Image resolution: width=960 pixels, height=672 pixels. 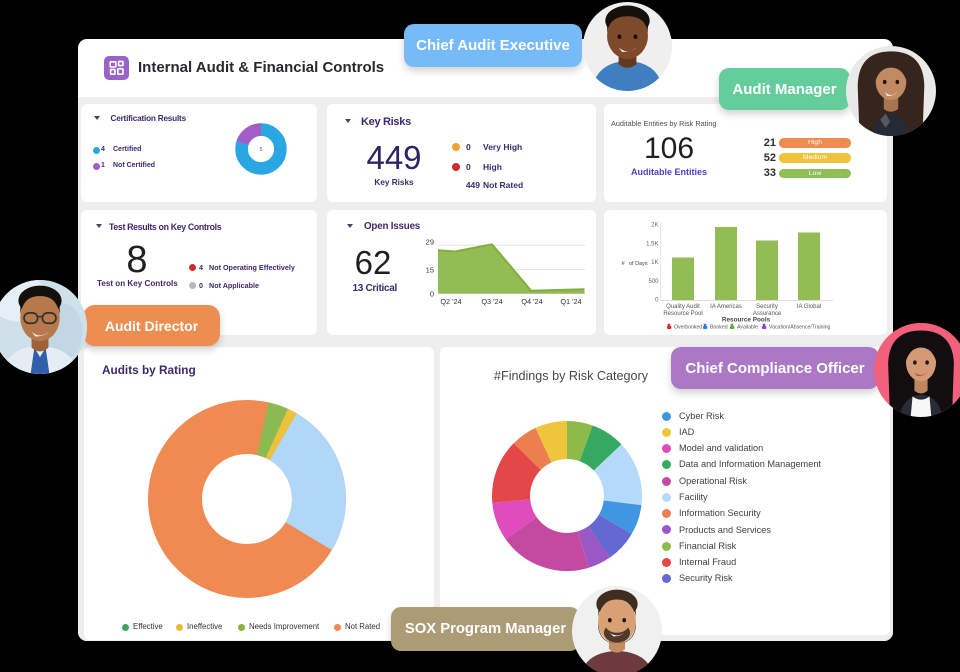 I want to click on svg-text: Q2 '24, so click(x=450, y=301).